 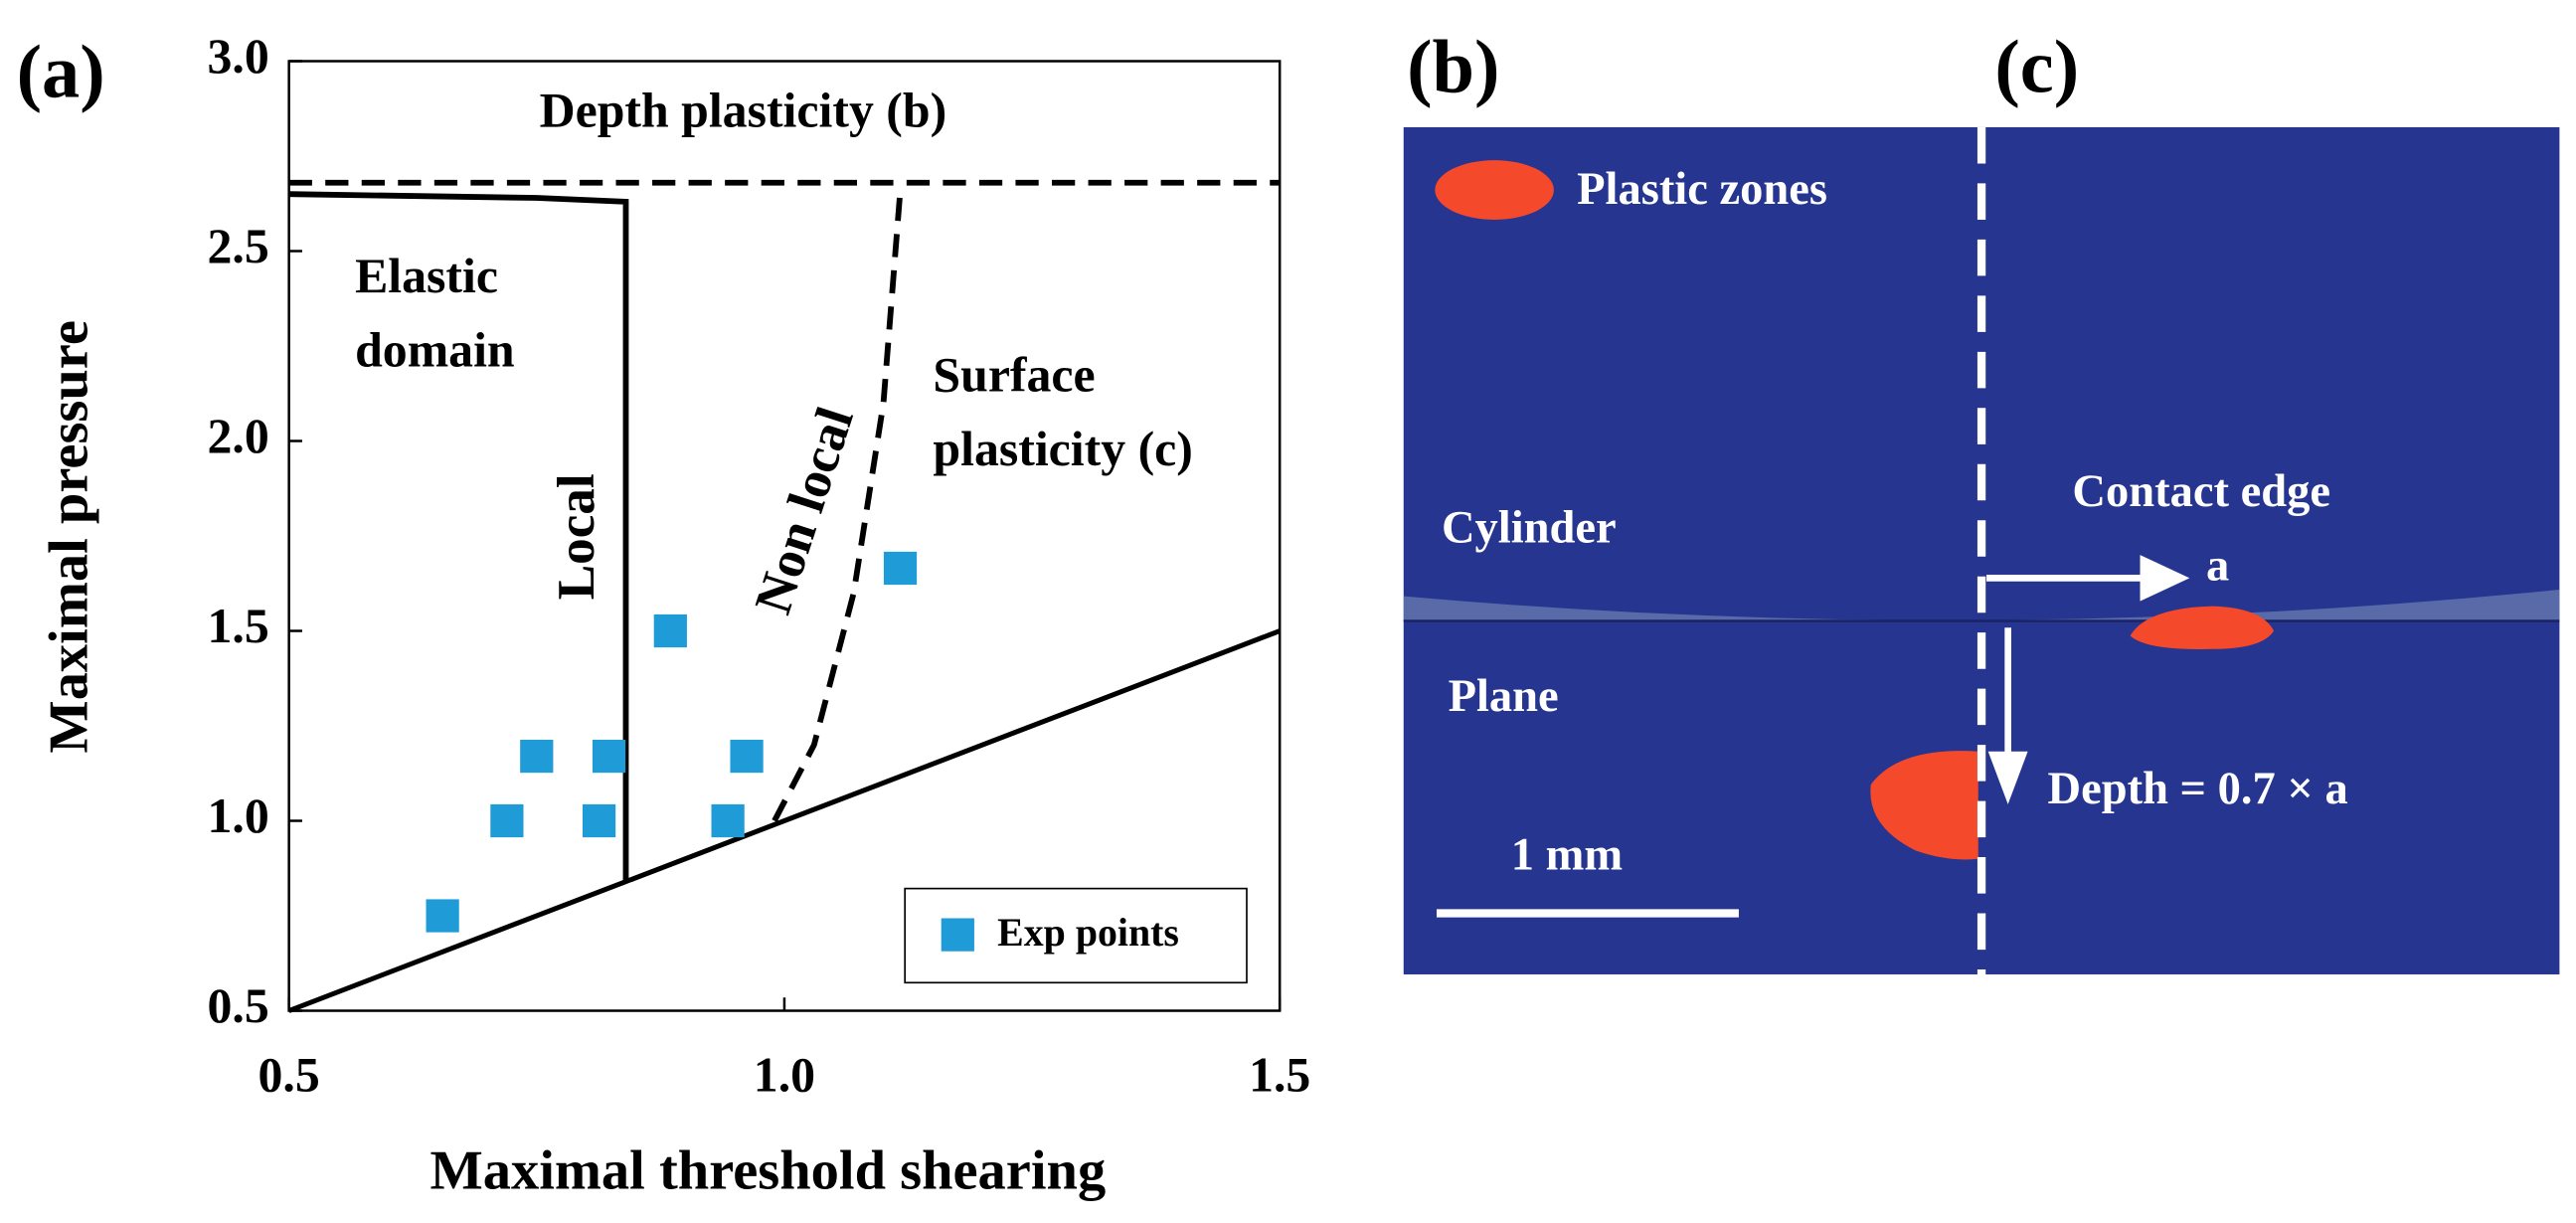 What do you see at coordinates (69, 537) in the screenshot?
I see `y-axis-label: Maximal pressure` at bounding box center [69, 537].